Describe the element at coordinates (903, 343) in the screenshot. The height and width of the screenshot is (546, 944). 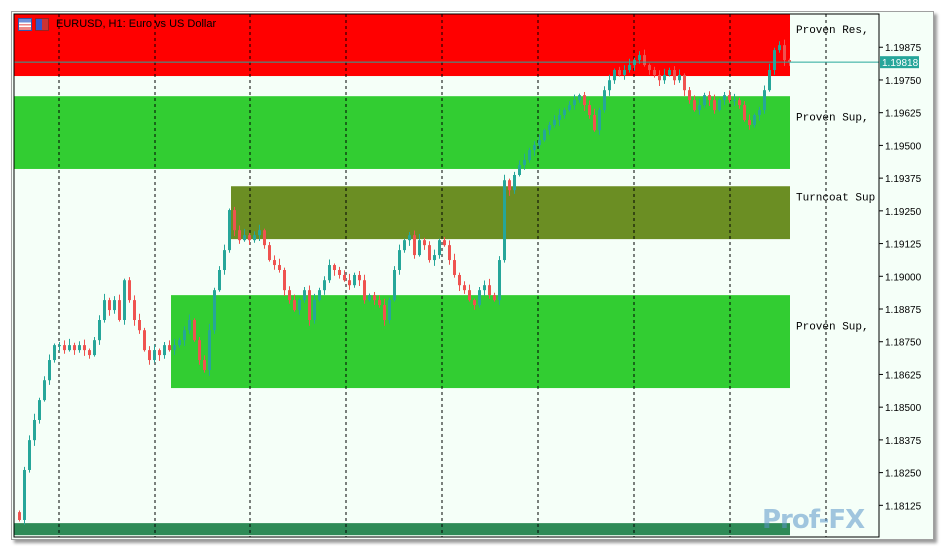
I see `y-tick-label: 1.18750` at that location.